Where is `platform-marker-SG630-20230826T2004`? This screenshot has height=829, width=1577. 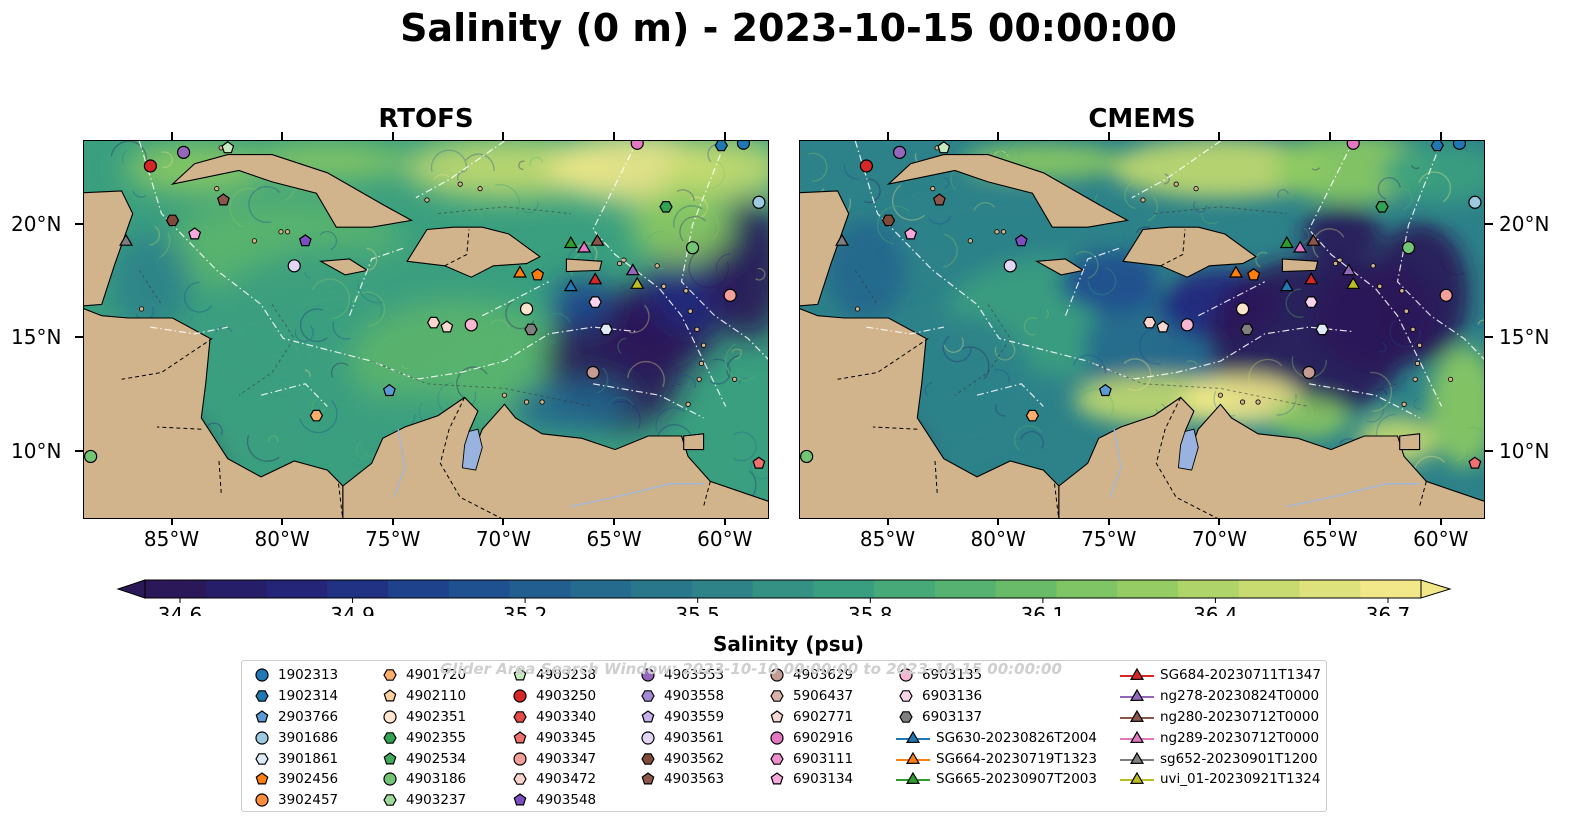
platform-marker-SG630-20230826T2004 is located at coordinates (1286, 285).